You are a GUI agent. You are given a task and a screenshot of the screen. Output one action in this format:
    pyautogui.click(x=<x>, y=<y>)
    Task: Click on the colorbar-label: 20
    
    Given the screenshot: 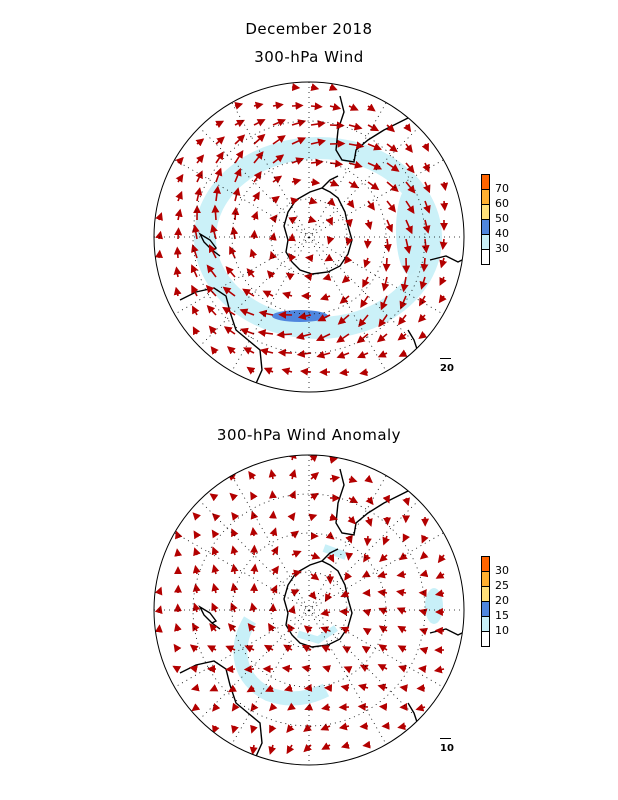 What is the action you would take?
    pyautogui.click(x=502, y=600)
    